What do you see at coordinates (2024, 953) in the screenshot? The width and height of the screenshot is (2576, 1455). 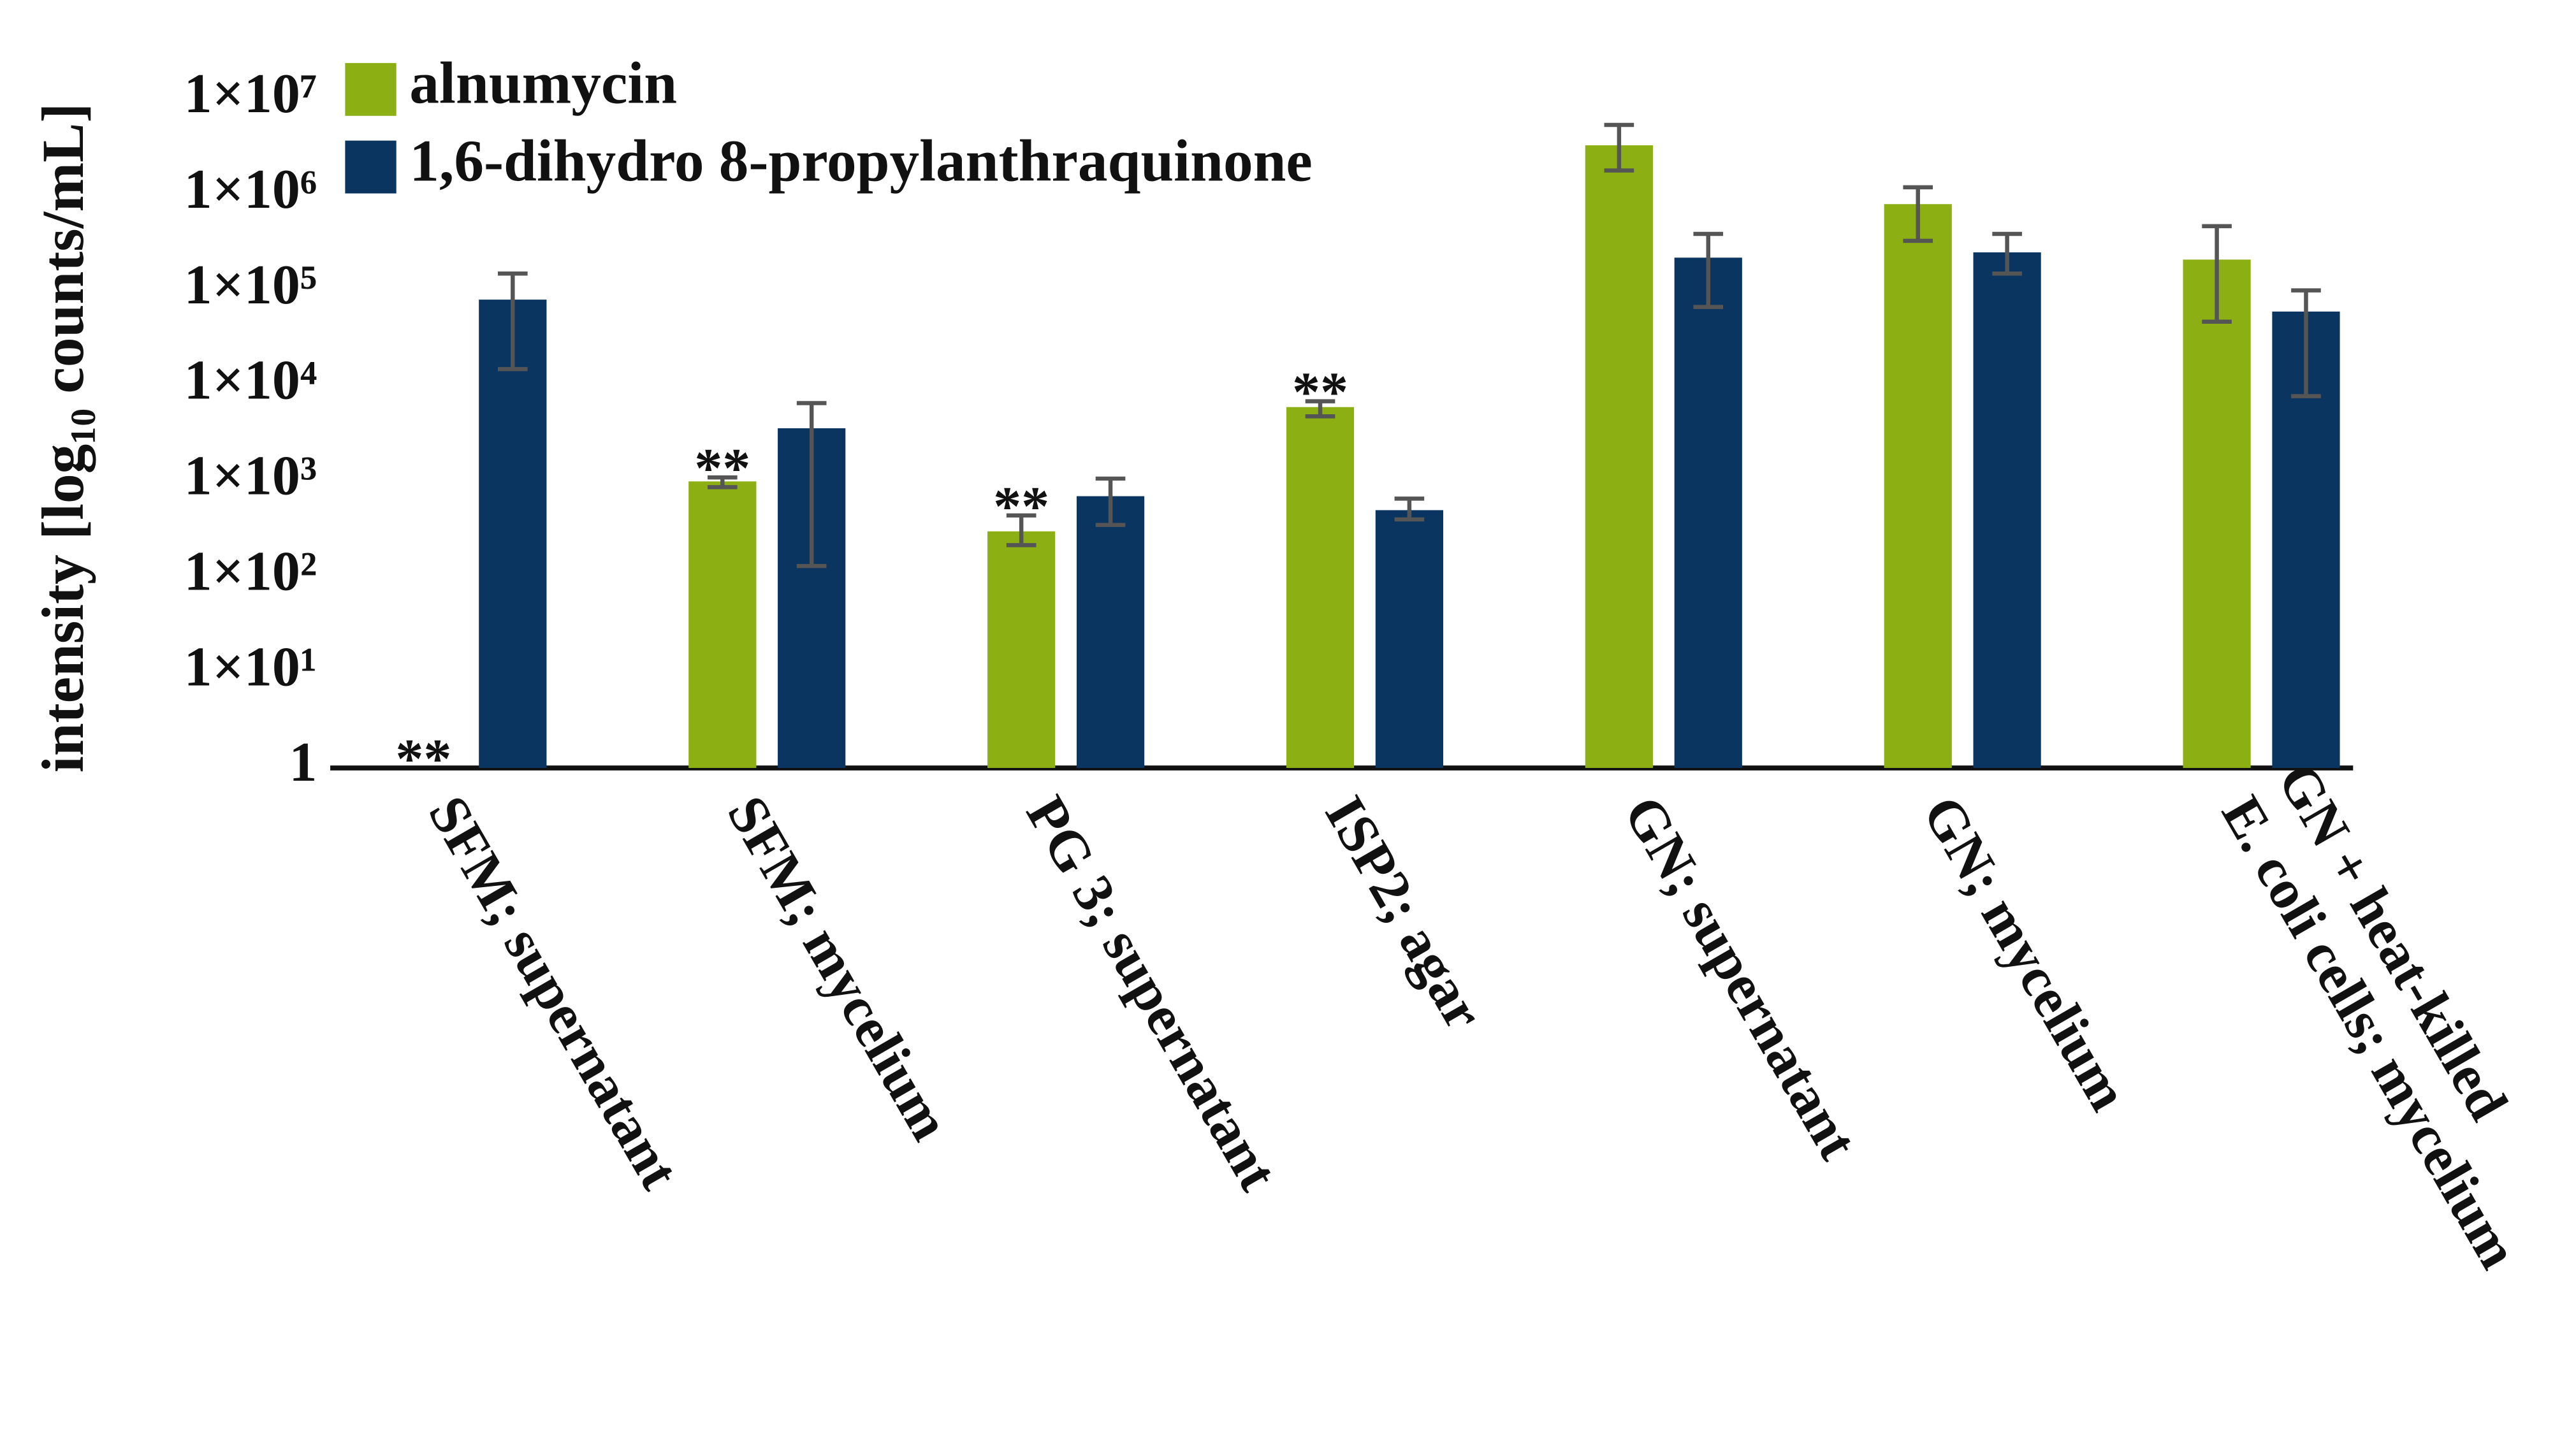 I see `x-tick-label: GN; mycelium` at bounding box center [2024, 953].